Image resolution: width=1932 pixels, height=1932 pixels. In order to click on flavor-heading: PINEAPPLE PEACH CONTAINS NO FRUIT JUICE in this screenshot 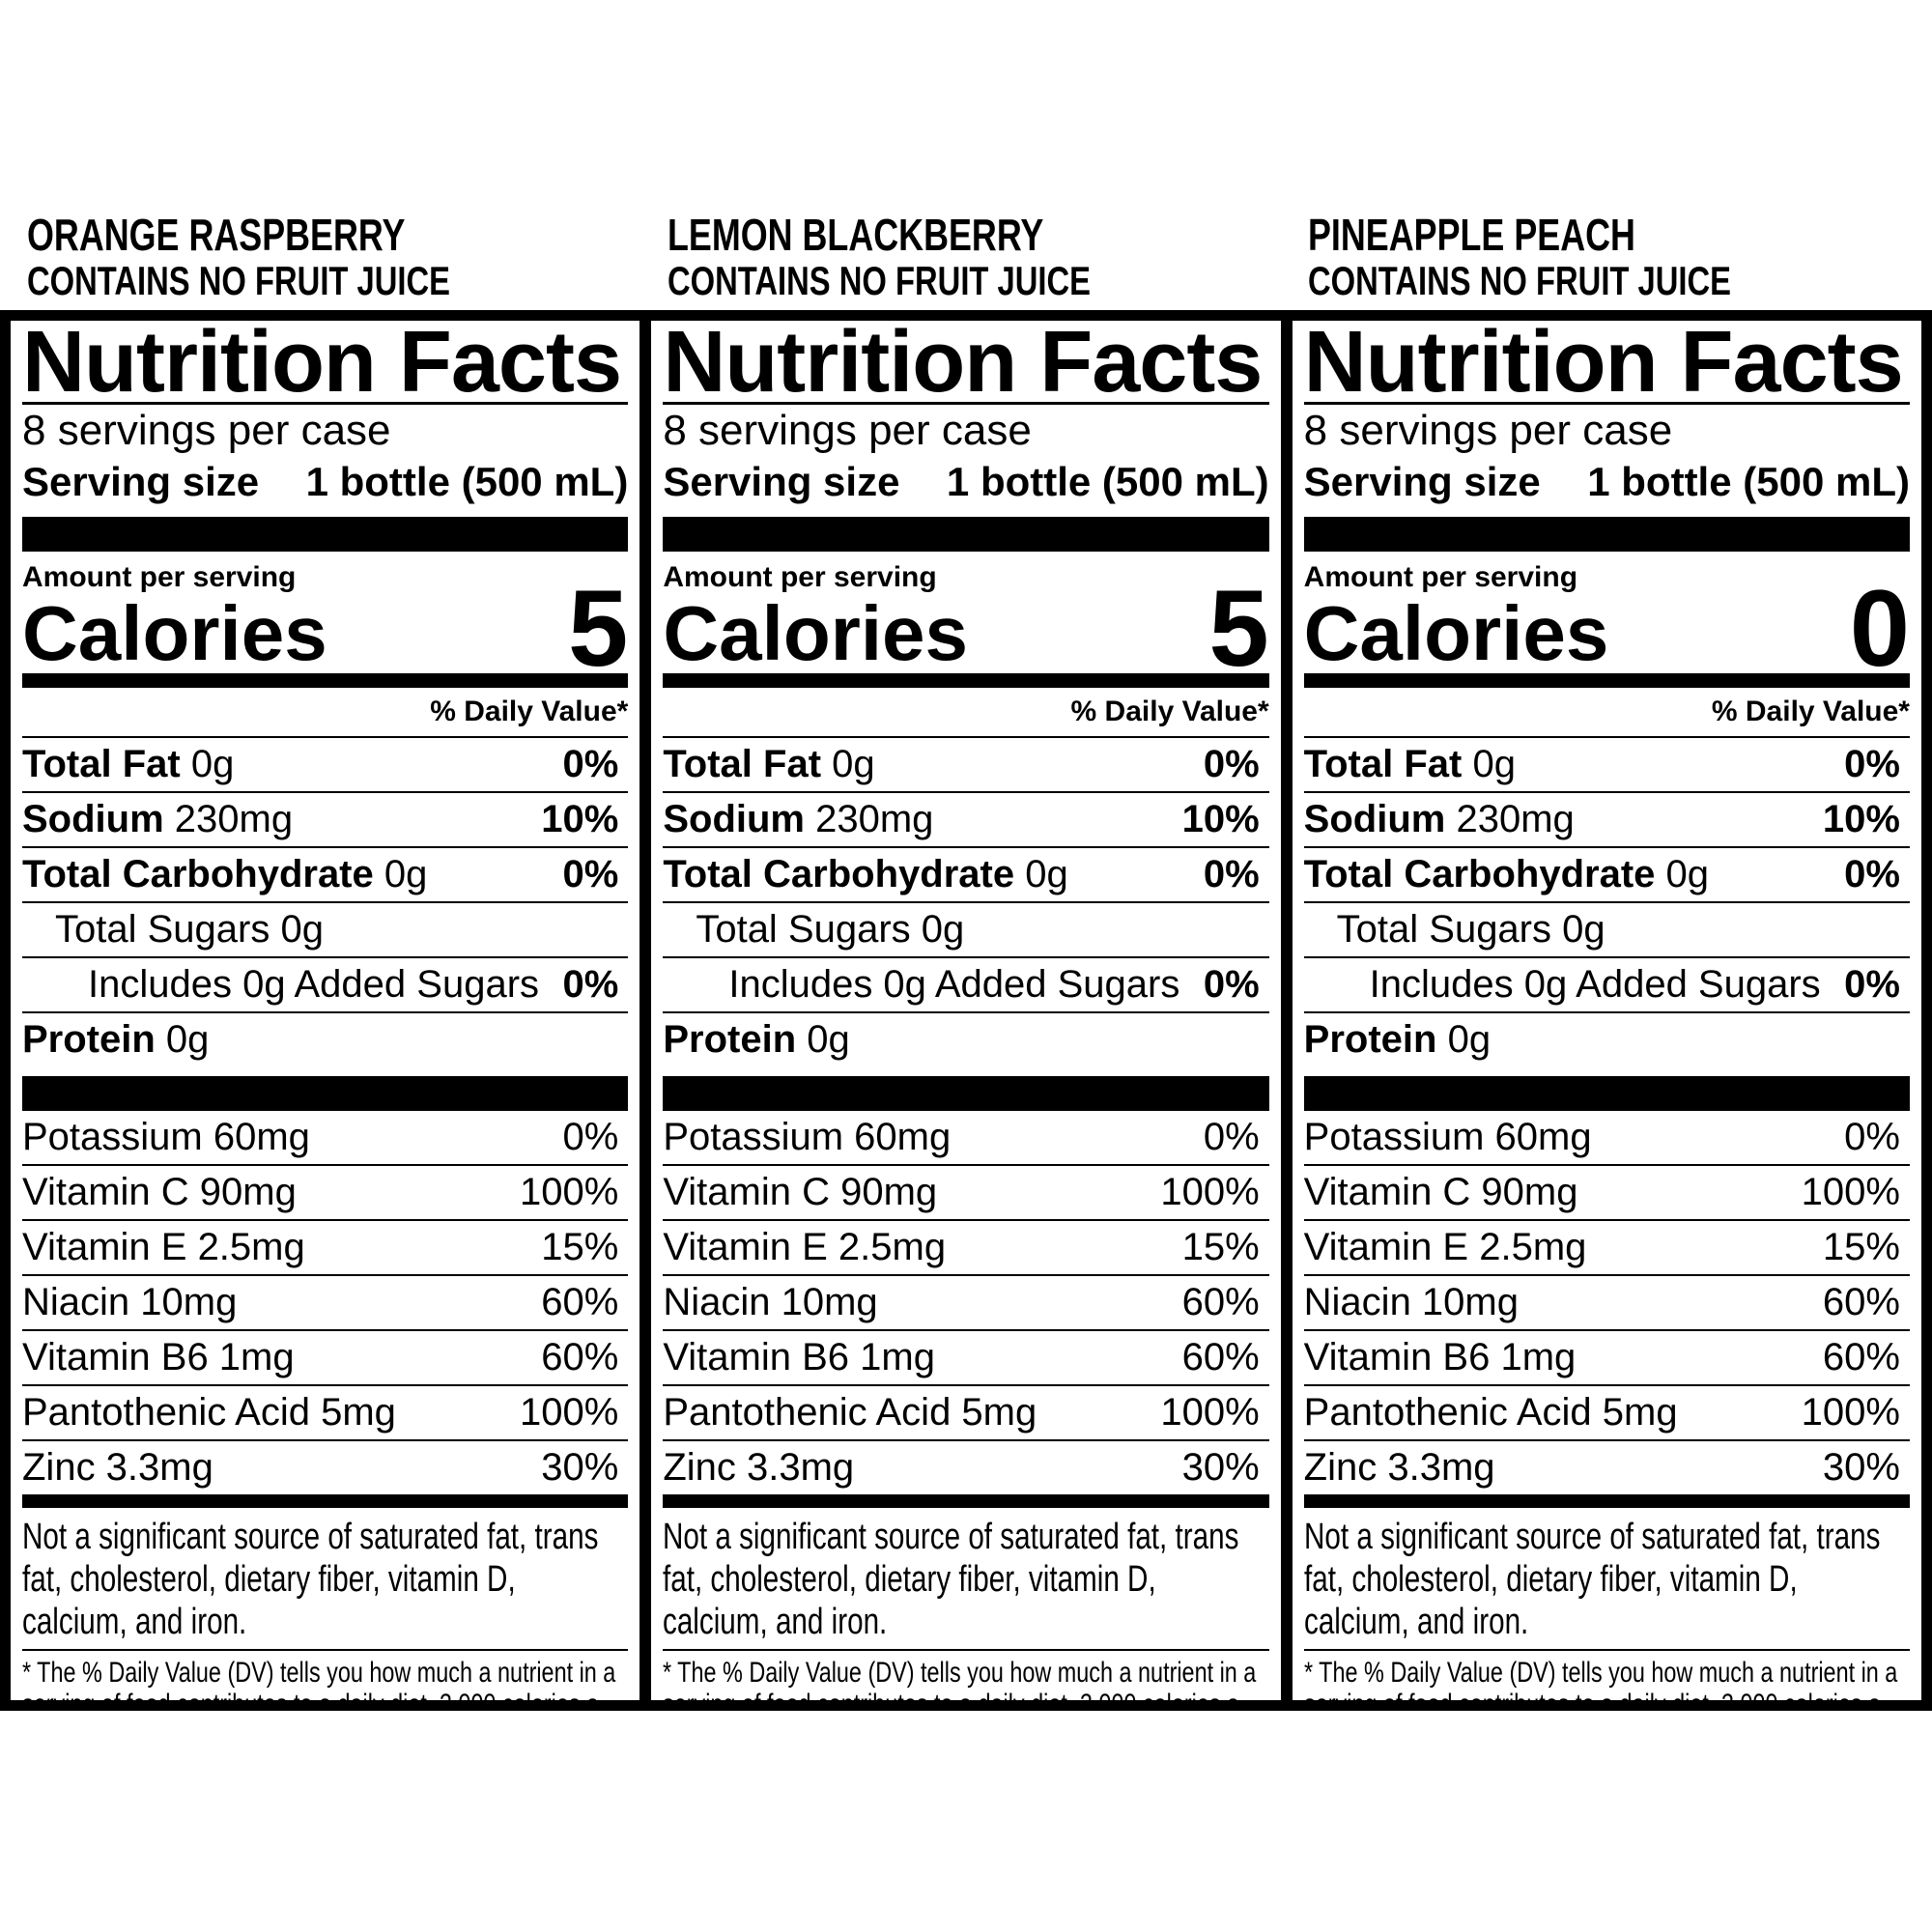, I will do `click(1601, 257)`.